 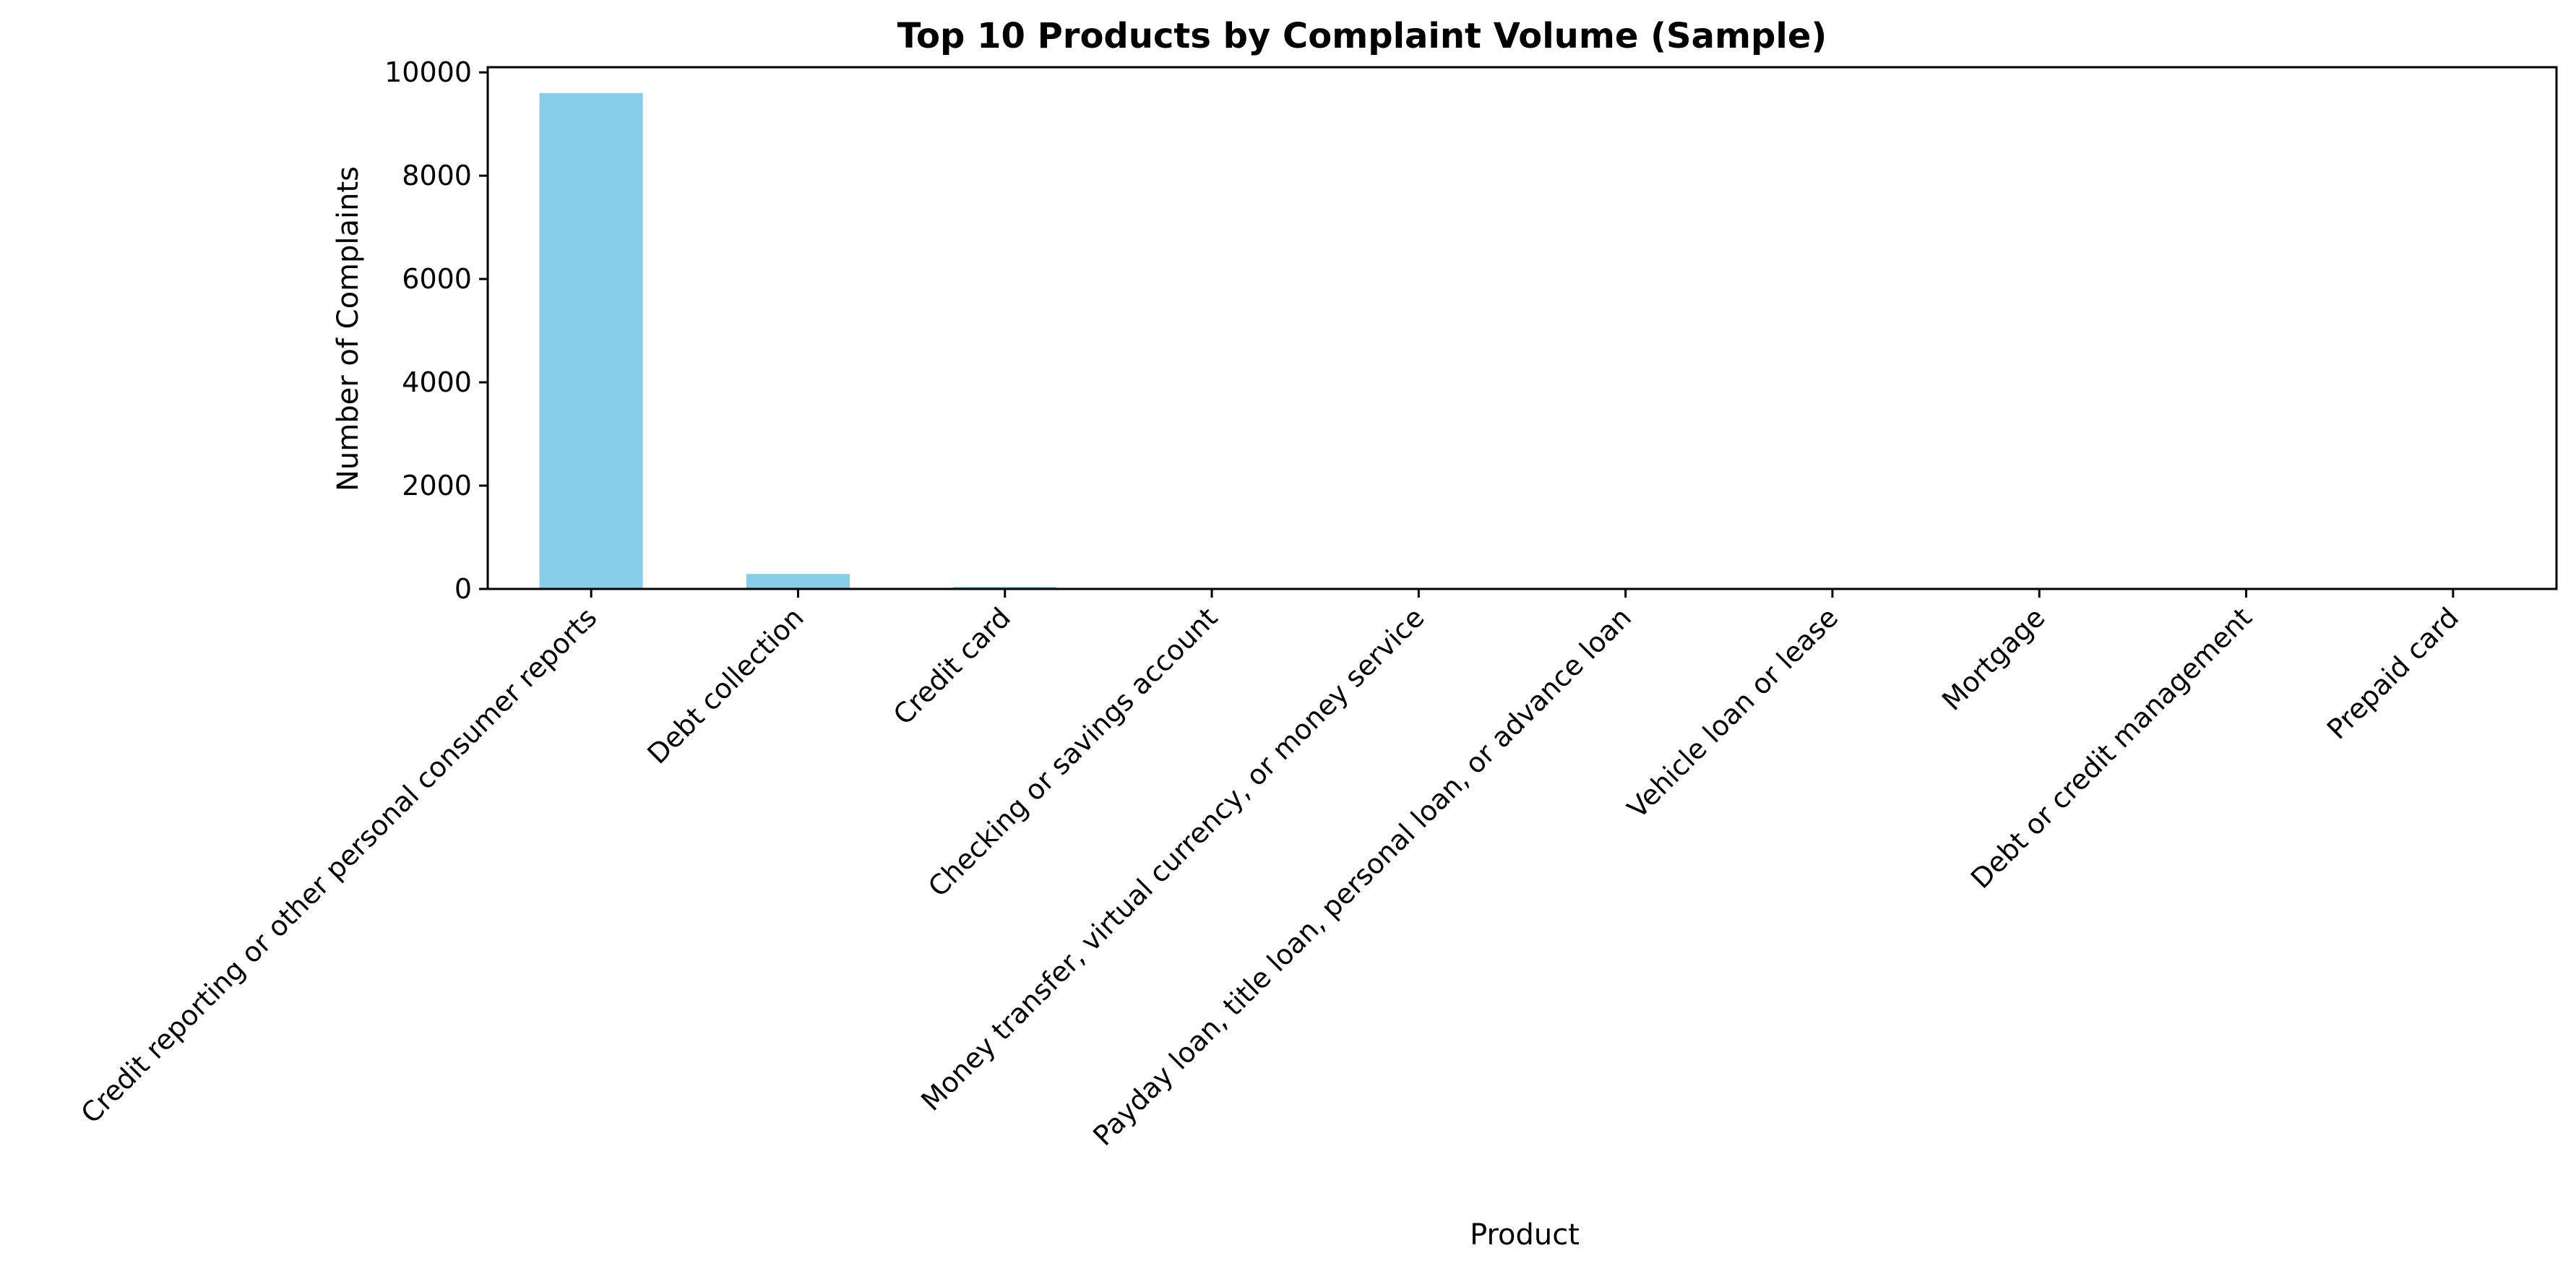 I want to click on x-tick-label: Debt collection, so click(x=725, y=685).